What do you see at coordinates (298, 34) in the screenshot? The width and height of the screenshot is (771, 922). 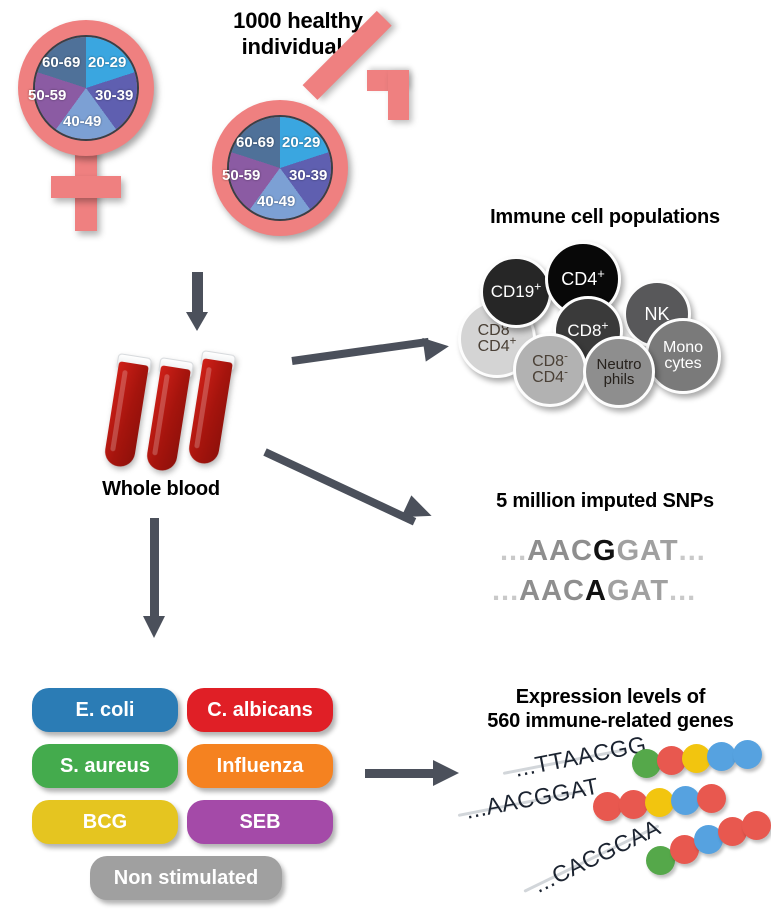 I see `cohort-title: 1000 healthy individuals` at bounding box center [298, 34].